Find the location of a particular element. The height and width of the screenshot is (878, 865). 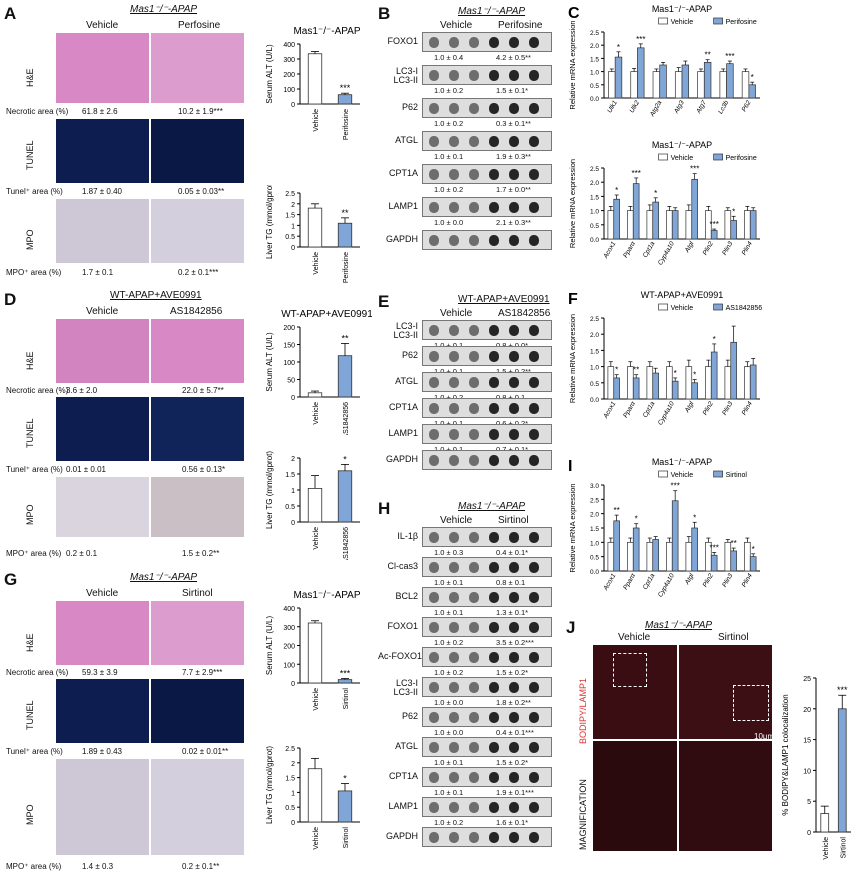

y-tick-label: 1.0 is located at coordinates (594, 212).